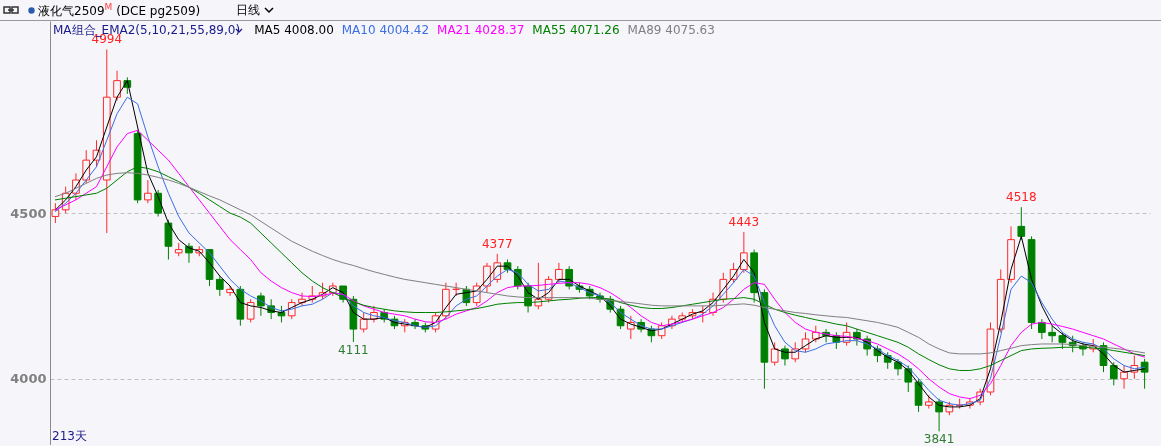  Describe the element at coordinates (28, 213) in the screenshot. I see `y-tick-label: 4500` at that location.